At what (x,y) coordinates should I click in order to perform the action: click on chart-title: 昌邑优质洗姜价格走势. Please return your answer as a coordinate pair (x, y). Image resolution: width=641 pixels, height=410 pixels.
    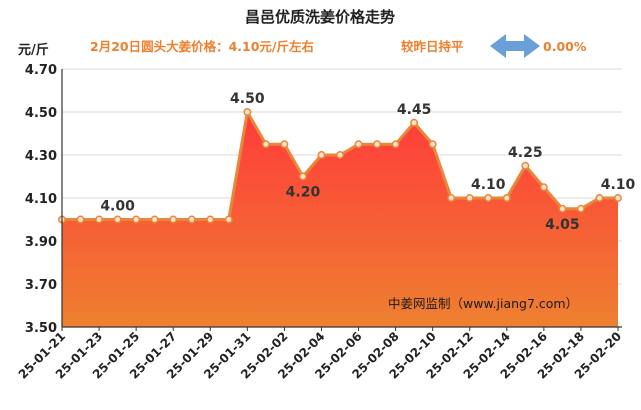
    Looking at the image, I should click on (320, 17).